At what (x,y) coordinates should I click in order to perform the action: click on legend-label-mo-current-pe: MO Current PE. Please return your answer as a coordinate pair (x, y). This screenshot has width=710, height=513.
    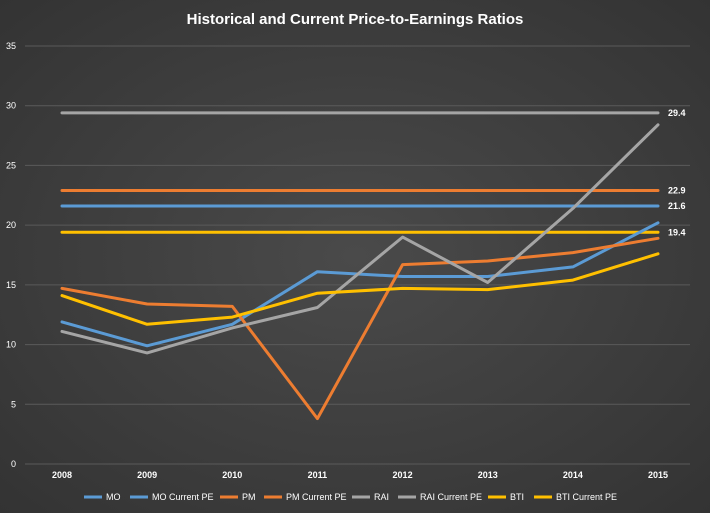
    Looking at the image, I should click on (183, 497).